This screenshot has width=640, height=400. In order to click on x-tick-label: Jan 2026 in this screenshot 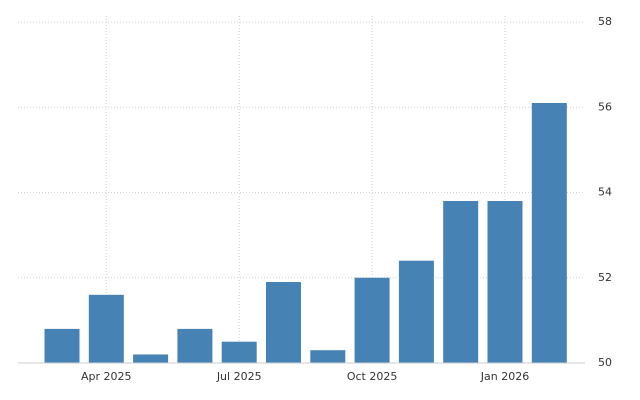, I will do `click(504, 376)`.